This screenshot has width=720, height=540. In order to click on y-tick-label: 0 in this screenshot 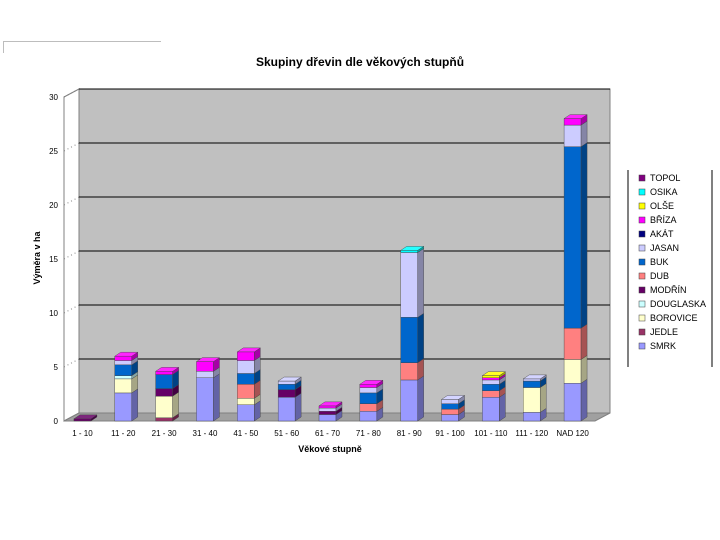, I will do `click(56, 421)`.